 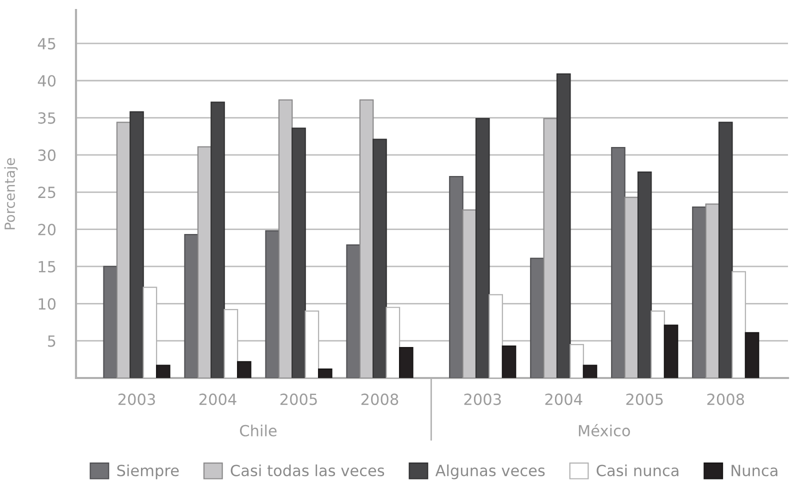 What do you see at coordinates (490, 472) in the screenshot?
I see `legend-label: Algunas veces` at bounding box center [490, 472].